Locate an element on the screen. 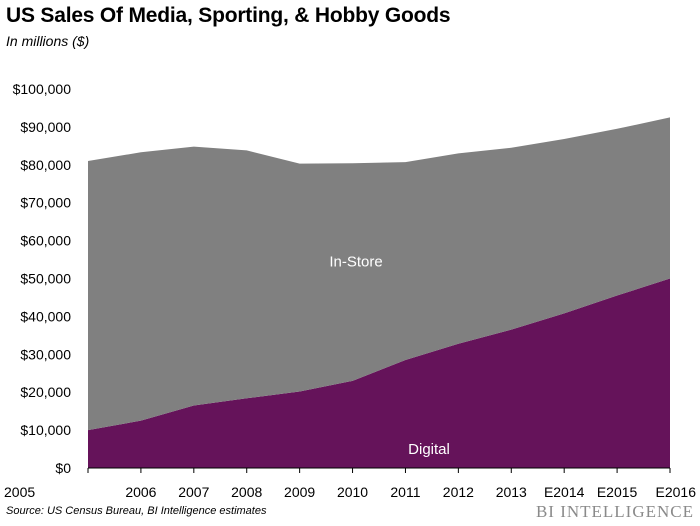 Image resolution: width=700 pixels, height=526 pixels. x-tick-label: 2009 is located at coordinates (299, 492).